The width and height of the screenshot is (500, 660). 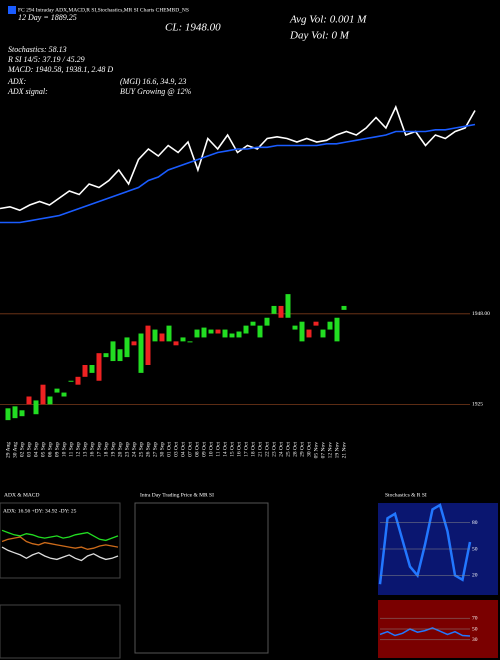 I want to click on x-tick-label: 12 Sep, so click(x=78, y=449).